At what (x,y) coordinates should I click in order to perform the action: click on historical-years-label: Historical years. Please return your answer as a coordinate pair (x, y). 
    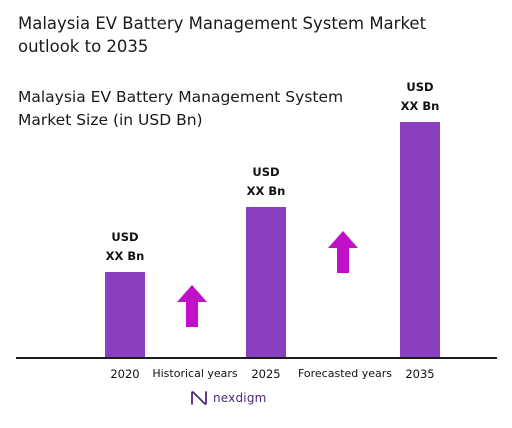
    Looking at the image, I should click on (195, 373).